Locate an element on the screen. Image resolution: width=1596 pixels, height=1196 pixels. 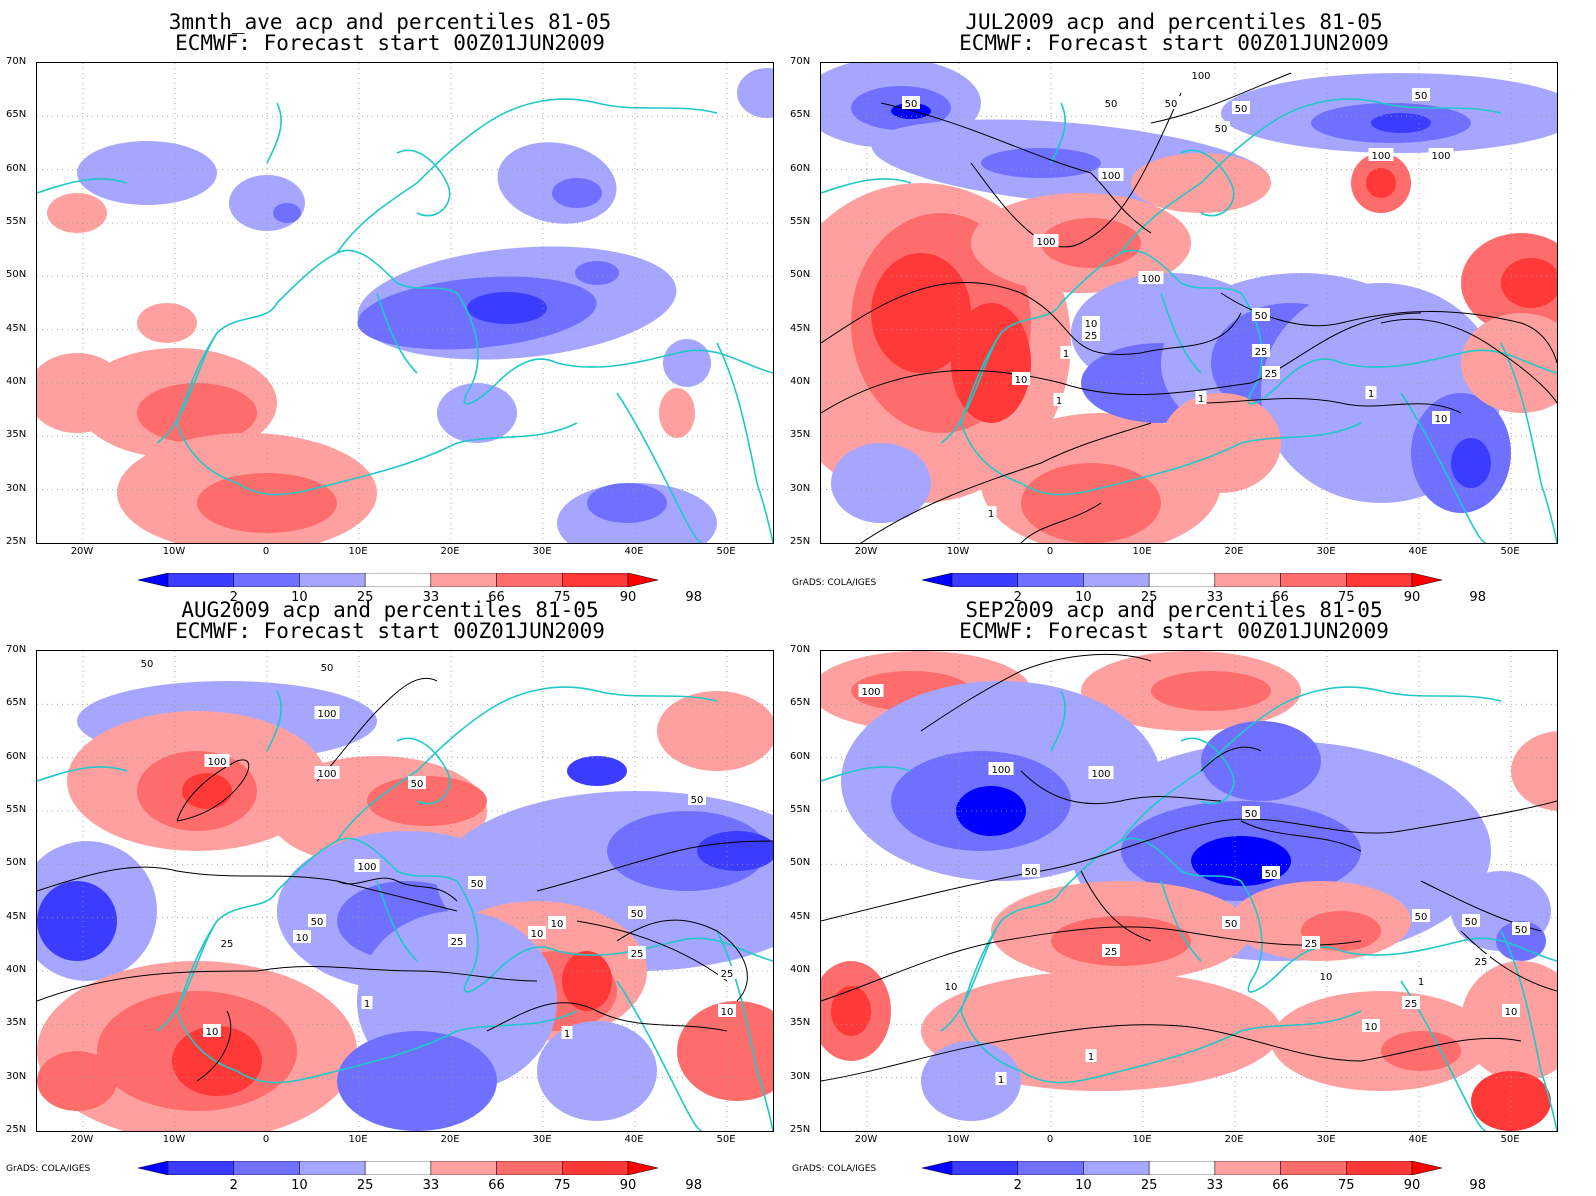
latitude-label: 45N is located at coordinates (16, 916).